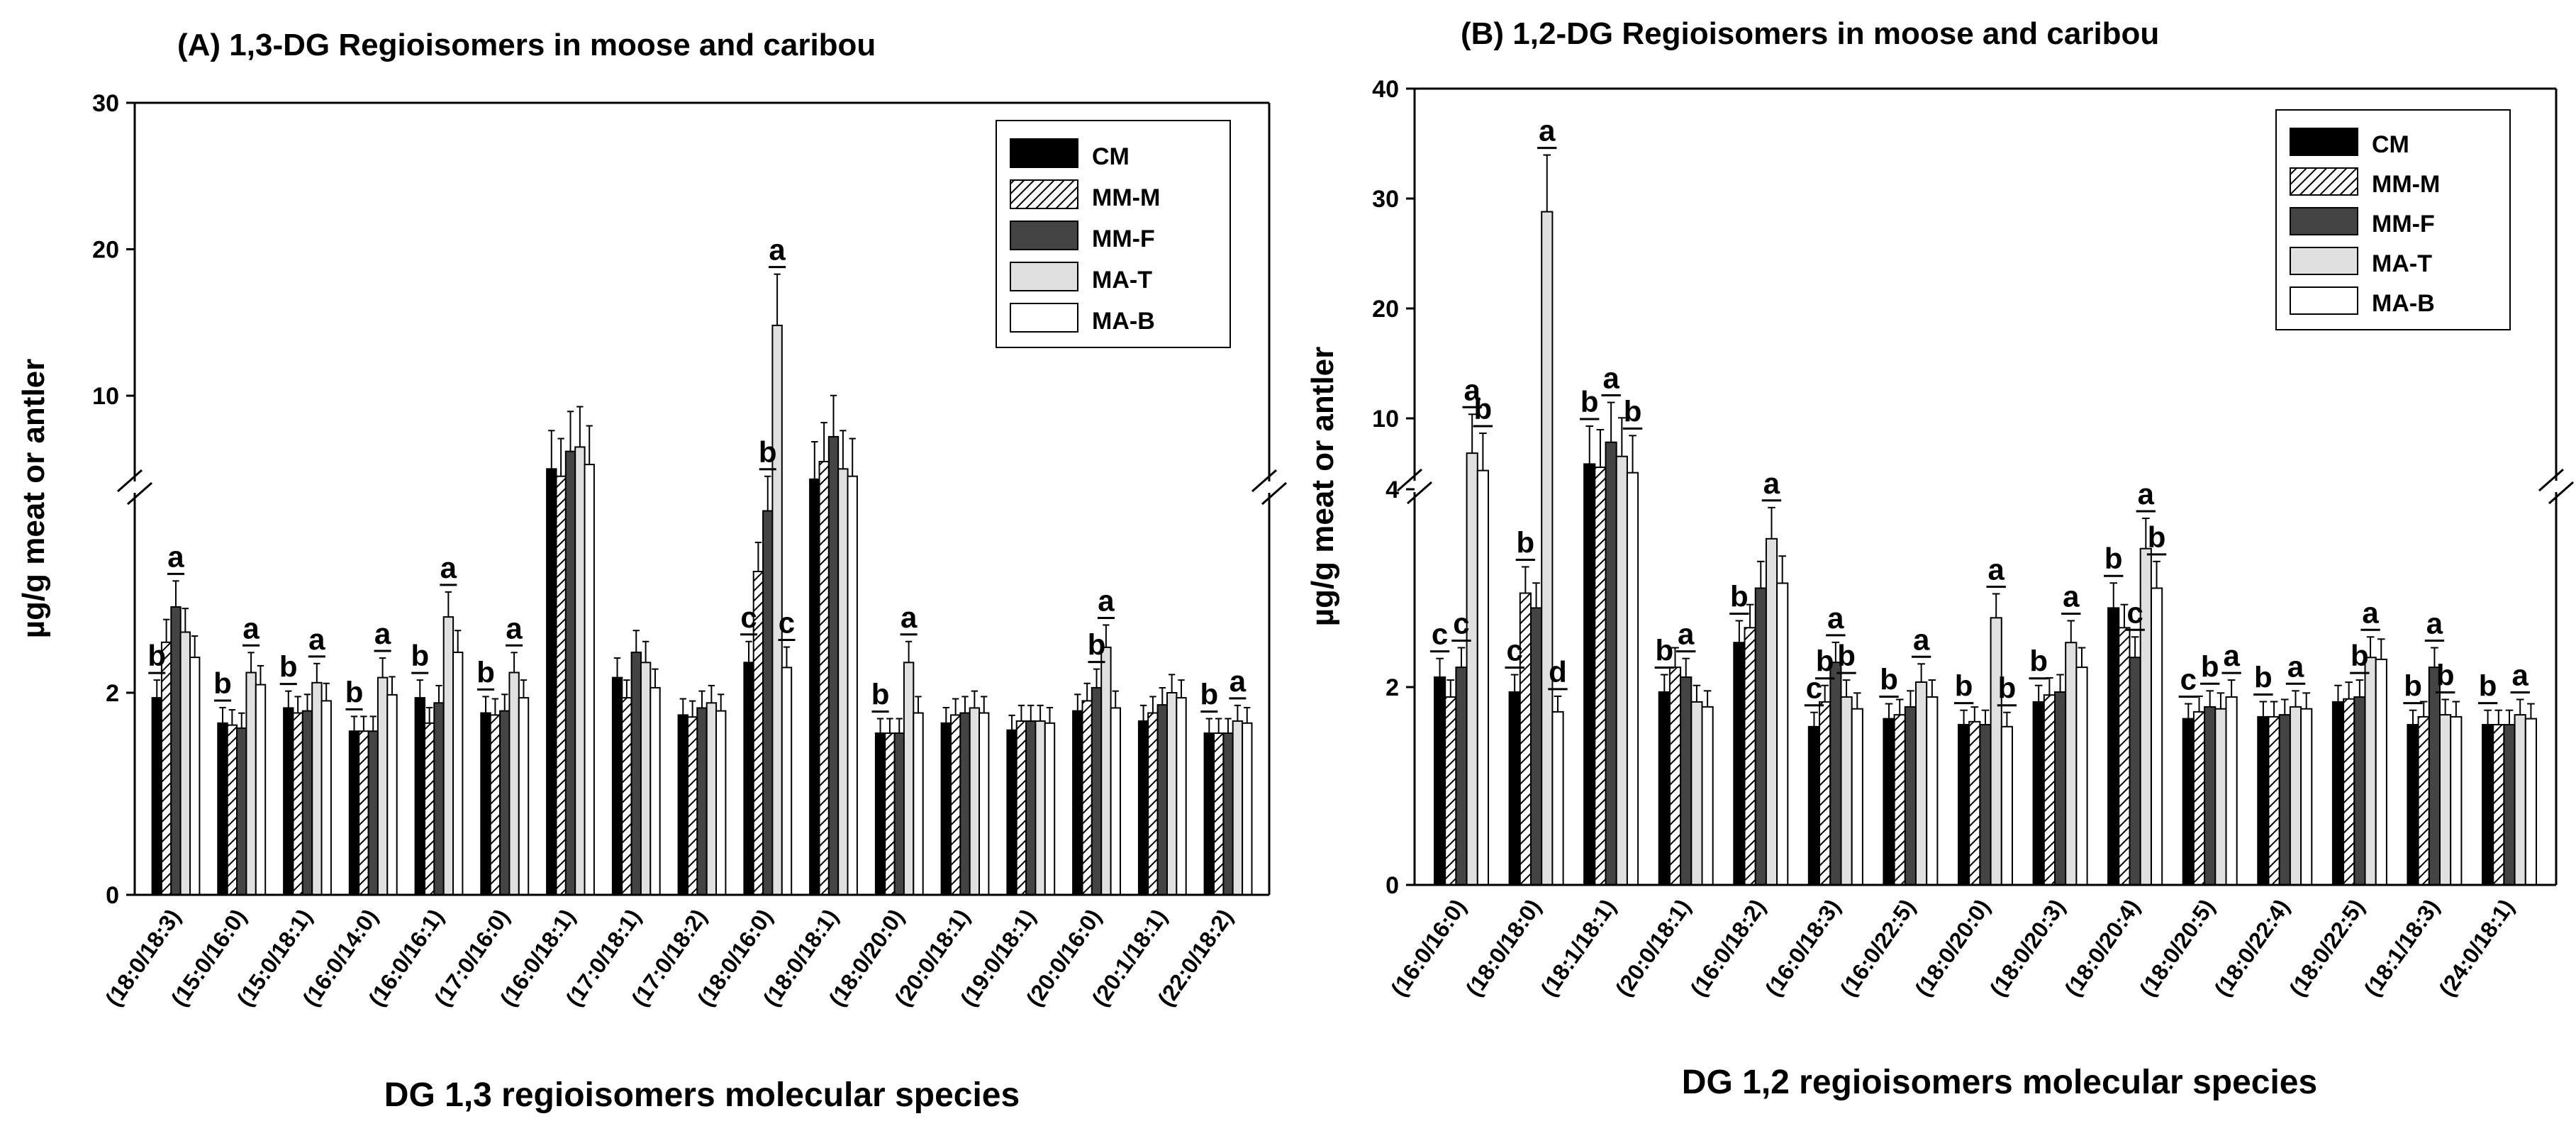 The image size is (2576, 1126). Describe the element at coordinates (2403, 224) in the screenshot. I see `legend-label-MM-F: MM-F` at that location.